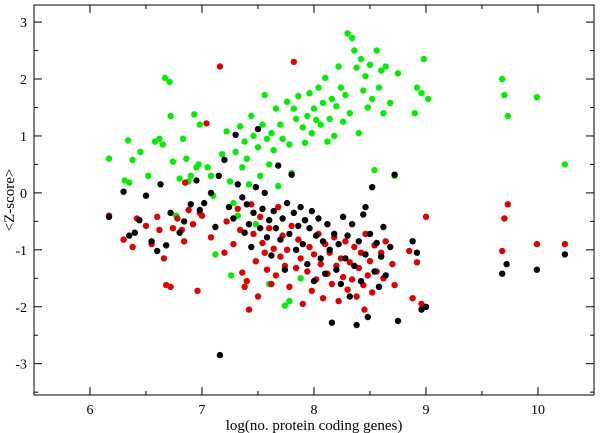 Image resolution: width=600 pixels, height=433 pixels. What do you see at coordinates (90, 410) in the screenshot?
I see `x-tick-label: 6` at bounding box center [90, 410].